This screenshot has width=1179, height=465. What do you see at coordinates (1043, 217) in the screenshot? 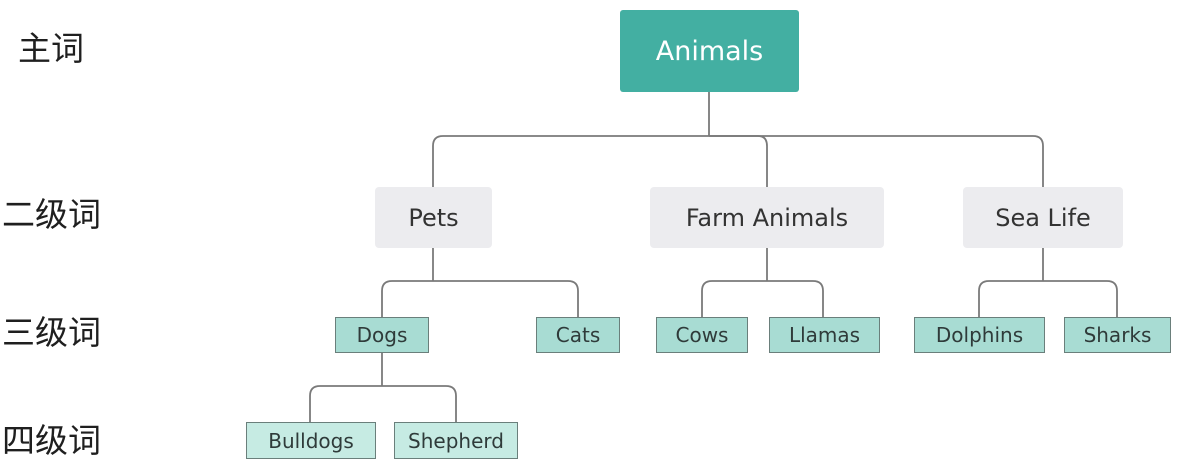
I see `node-sea-life: Sea Life` at bounding box center [1043, 217].